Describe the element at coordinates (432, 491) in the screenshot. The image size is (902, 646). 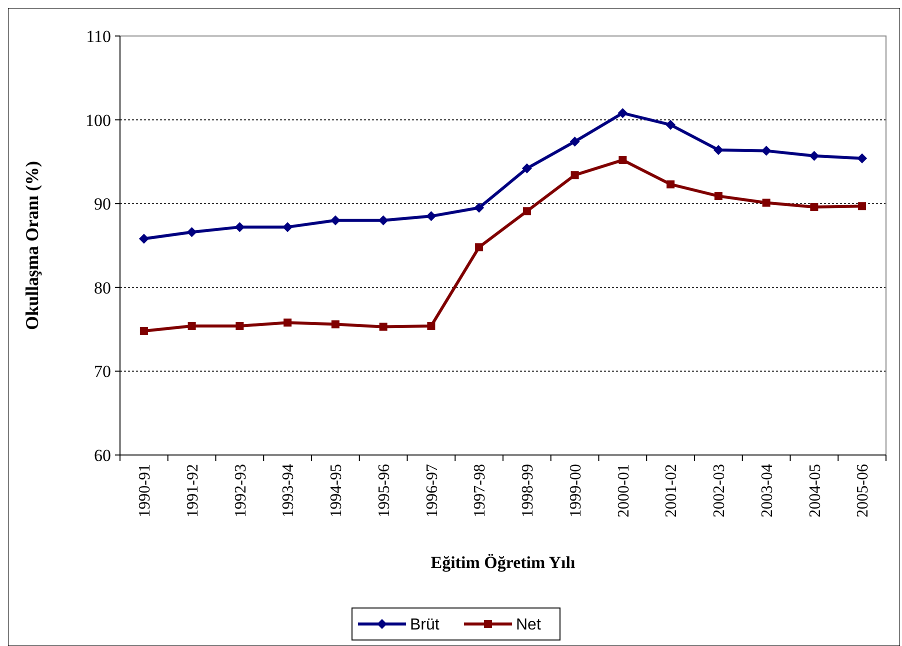
I see `x-tick-label: 1996-97` at that location.